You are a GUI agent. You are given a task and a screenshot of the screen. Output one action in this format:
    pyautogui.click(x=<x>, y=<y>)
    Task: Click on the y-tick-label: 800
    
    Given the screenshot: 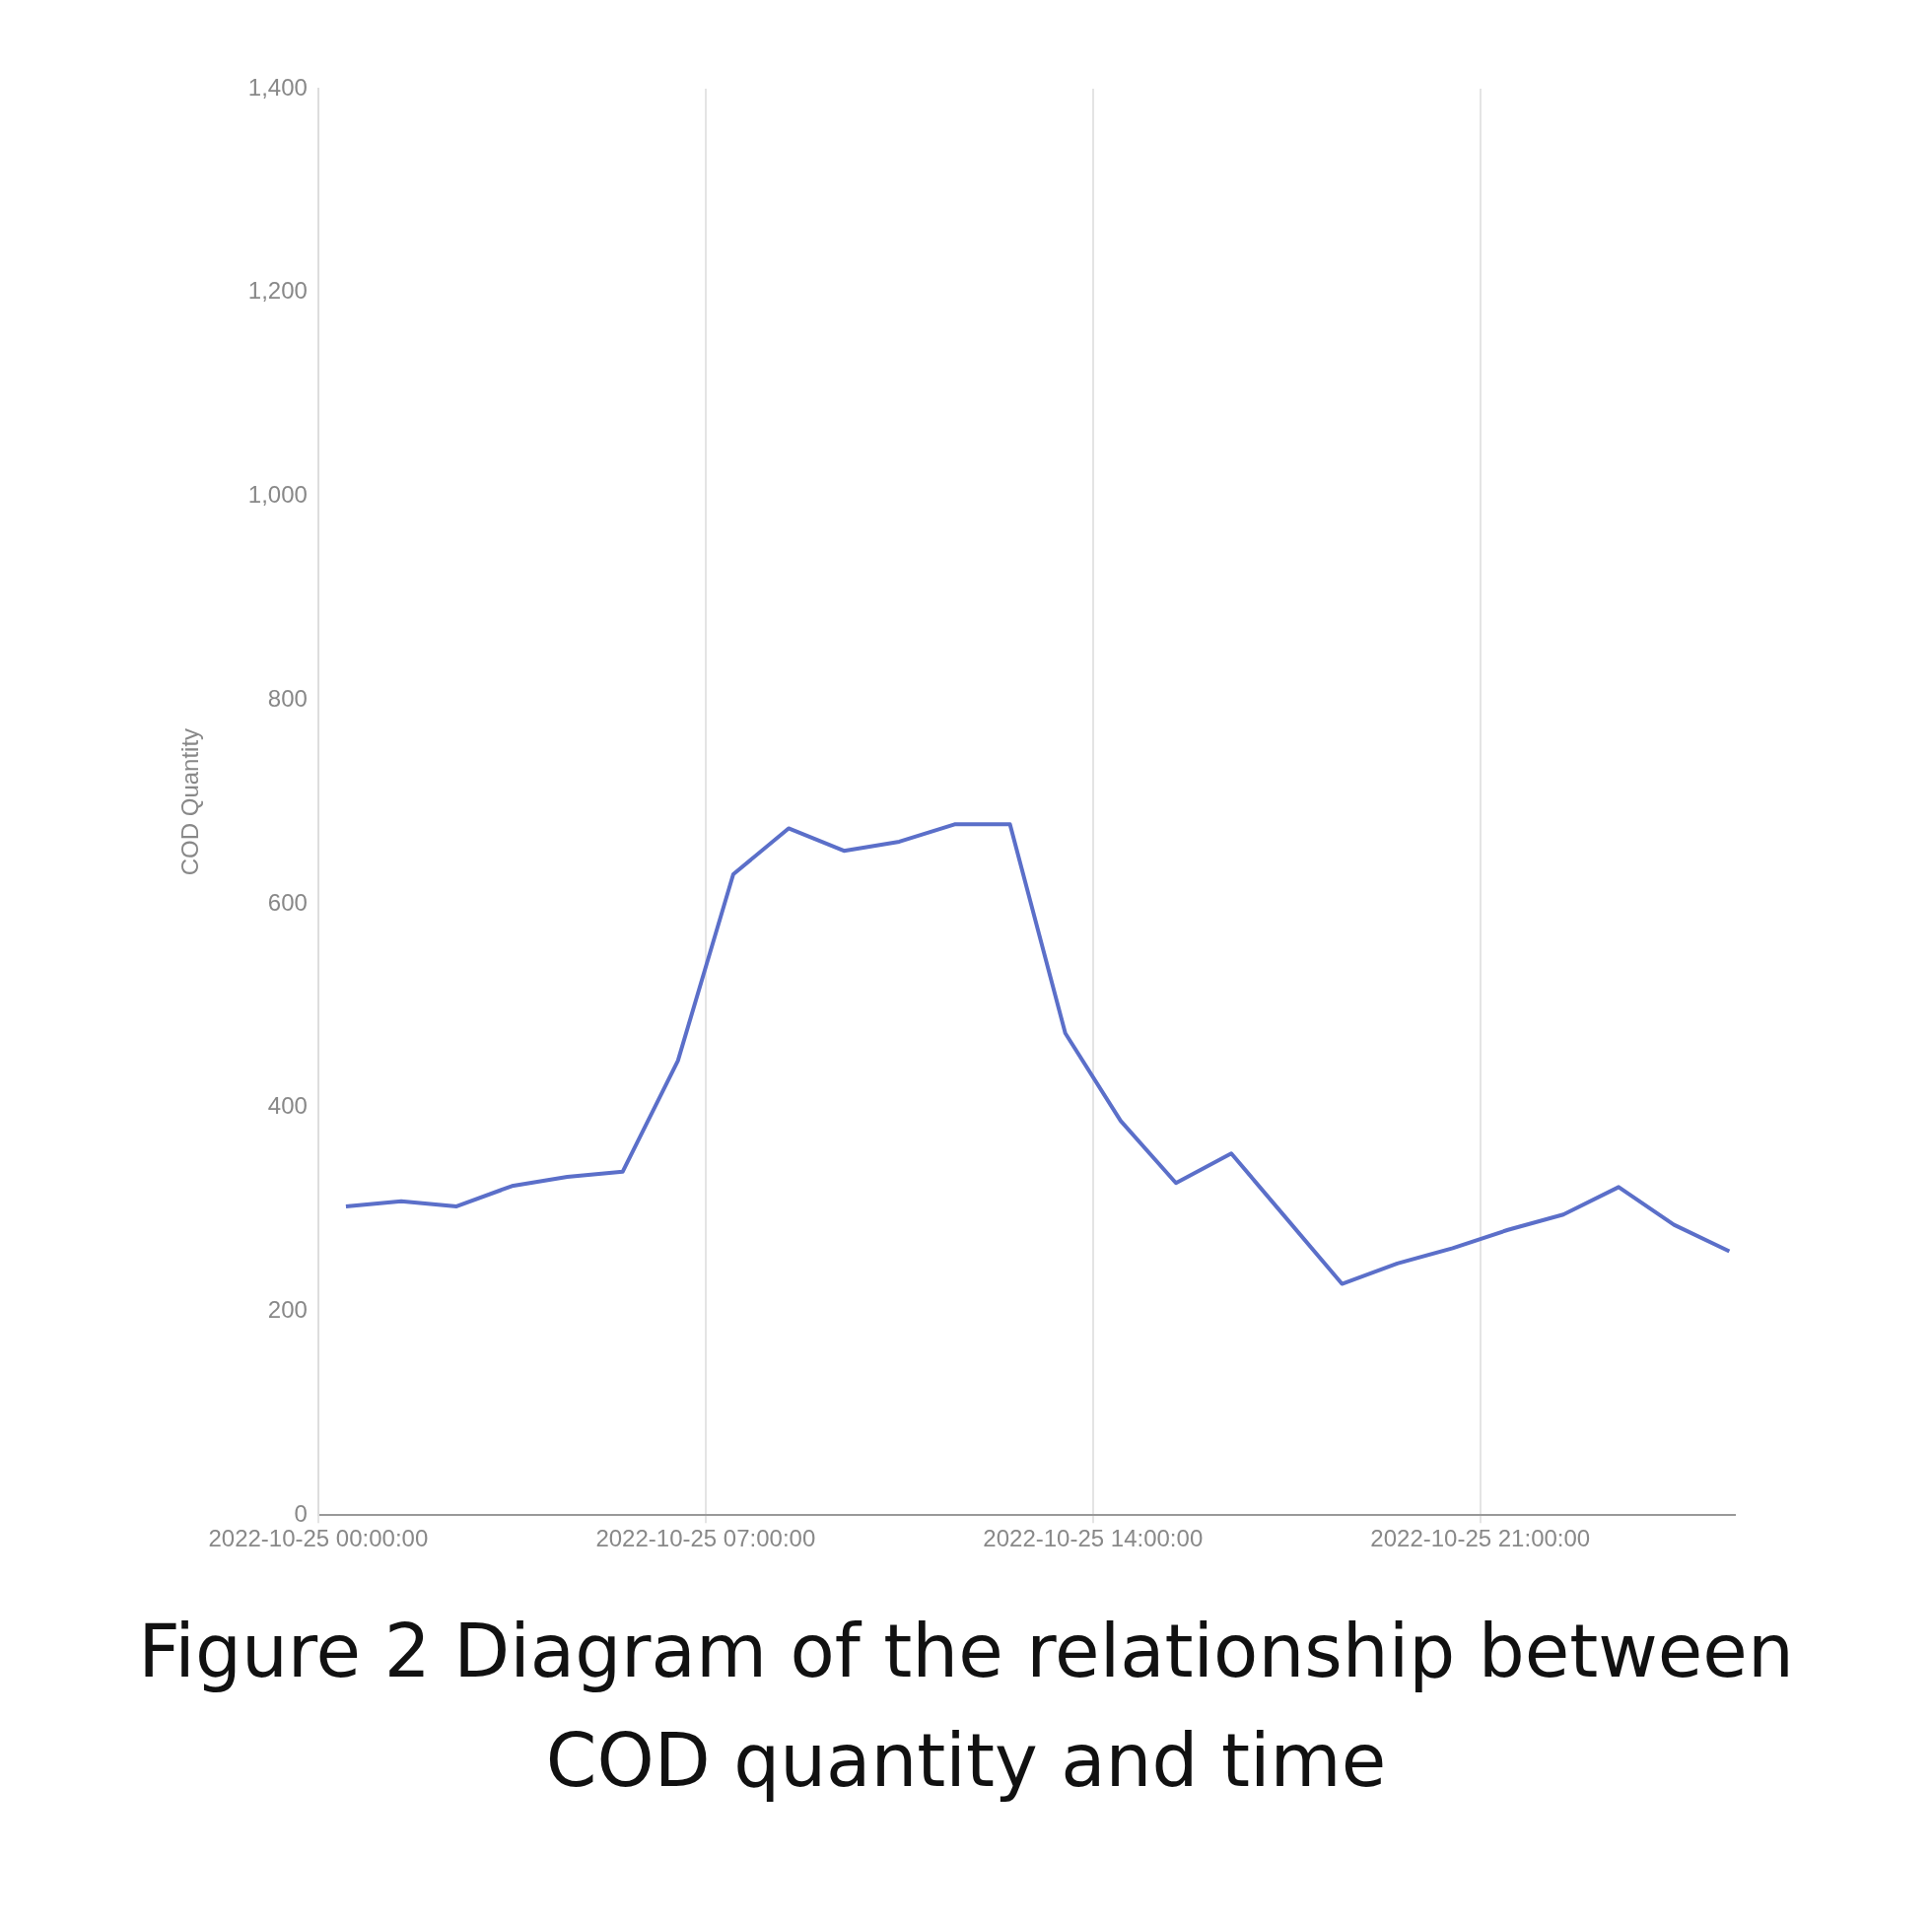 What is the action you would take?
    pyautogui.click(x=288, y=698)
    